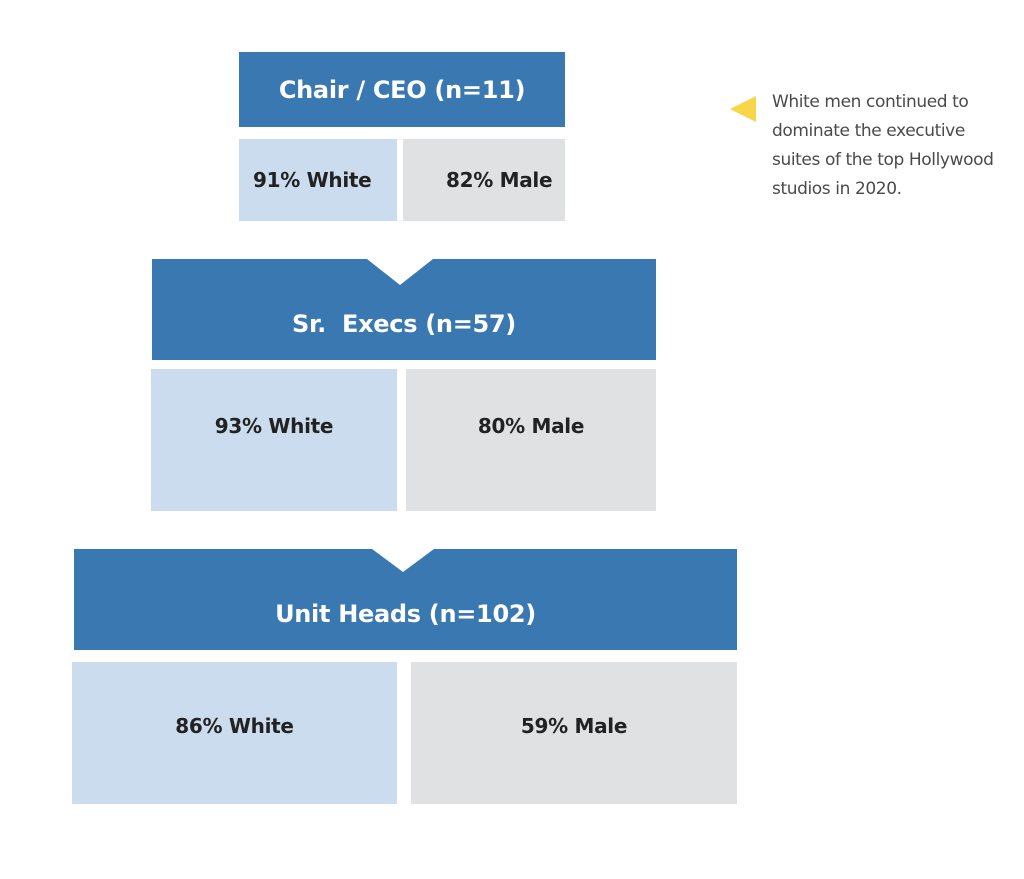 The height and width of the screenshot is (879, 1024). I want to click on white-percentage-cell: 86% White, so click(234, 733).